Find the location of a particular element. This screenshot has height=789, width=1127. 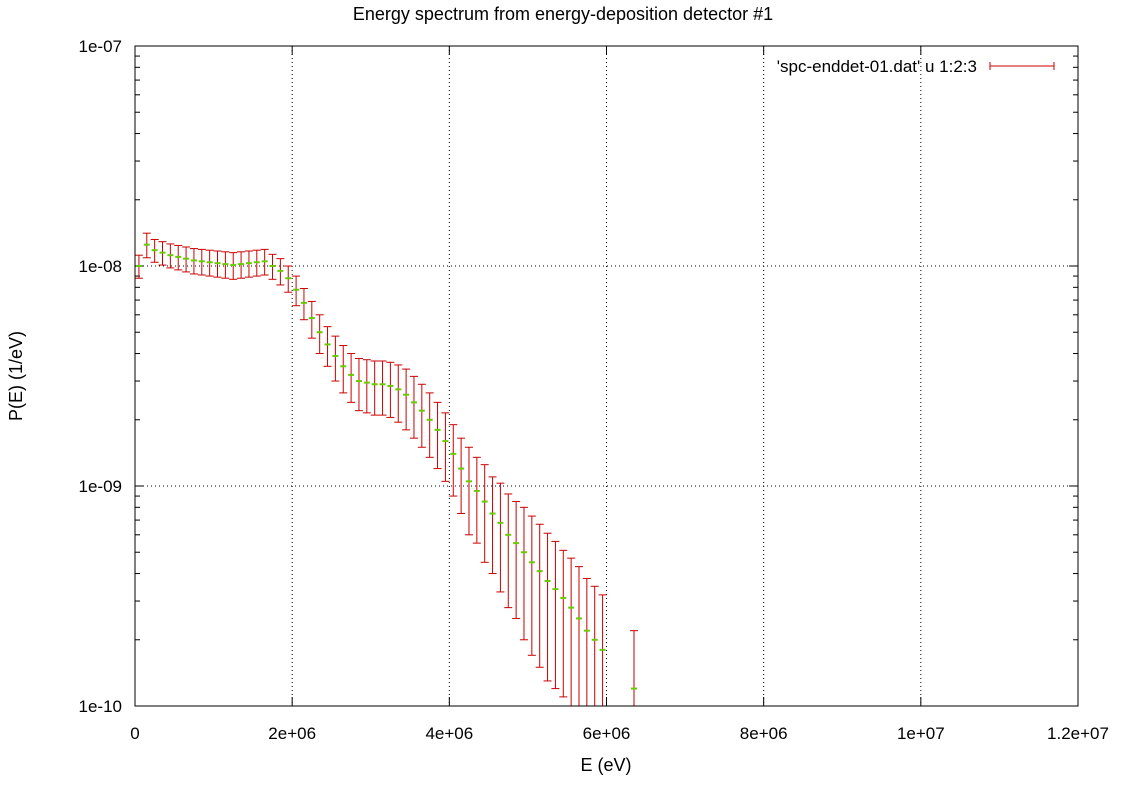

x-axis-label: E (eV) is located at coordinates (605, 765).